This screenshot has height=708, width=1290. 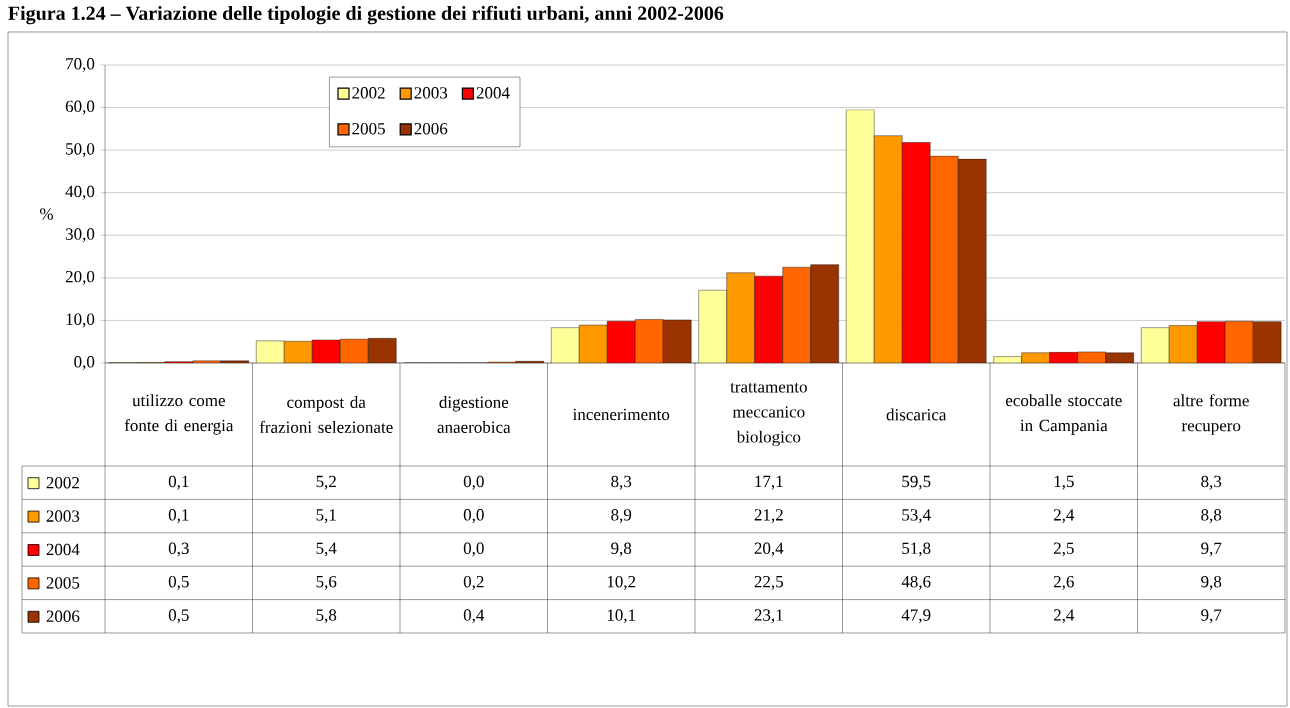 What do you see at coordinates (326, 482) in the screenshot?
I see `data-label: 5,2` at bounding box center [326, 482].